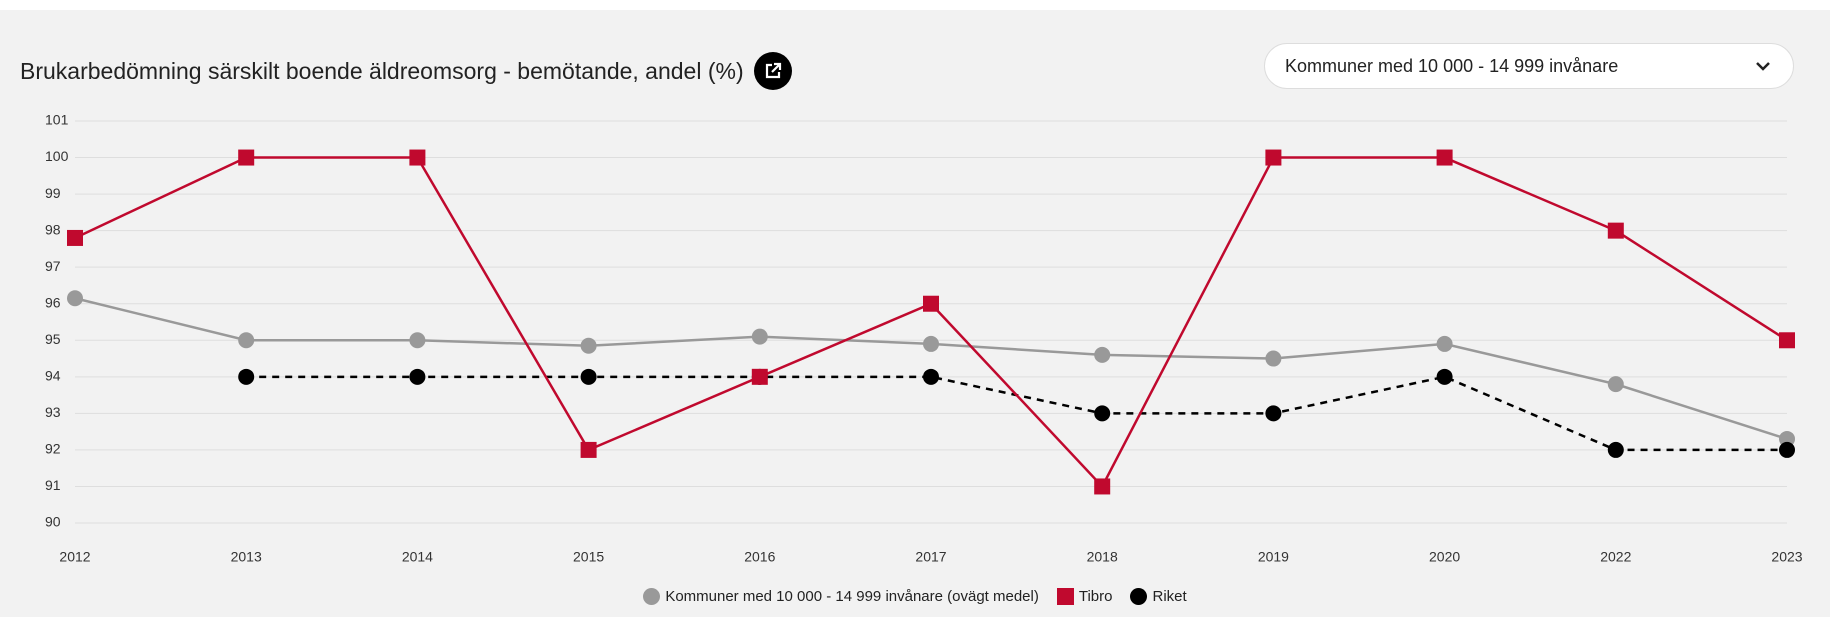 Image resolution: width=1830 pixels, height=617 pixels. Describe the element at coordinates (930, 557) in the screenshot. I see `x-tick-label: 2017` at that location.